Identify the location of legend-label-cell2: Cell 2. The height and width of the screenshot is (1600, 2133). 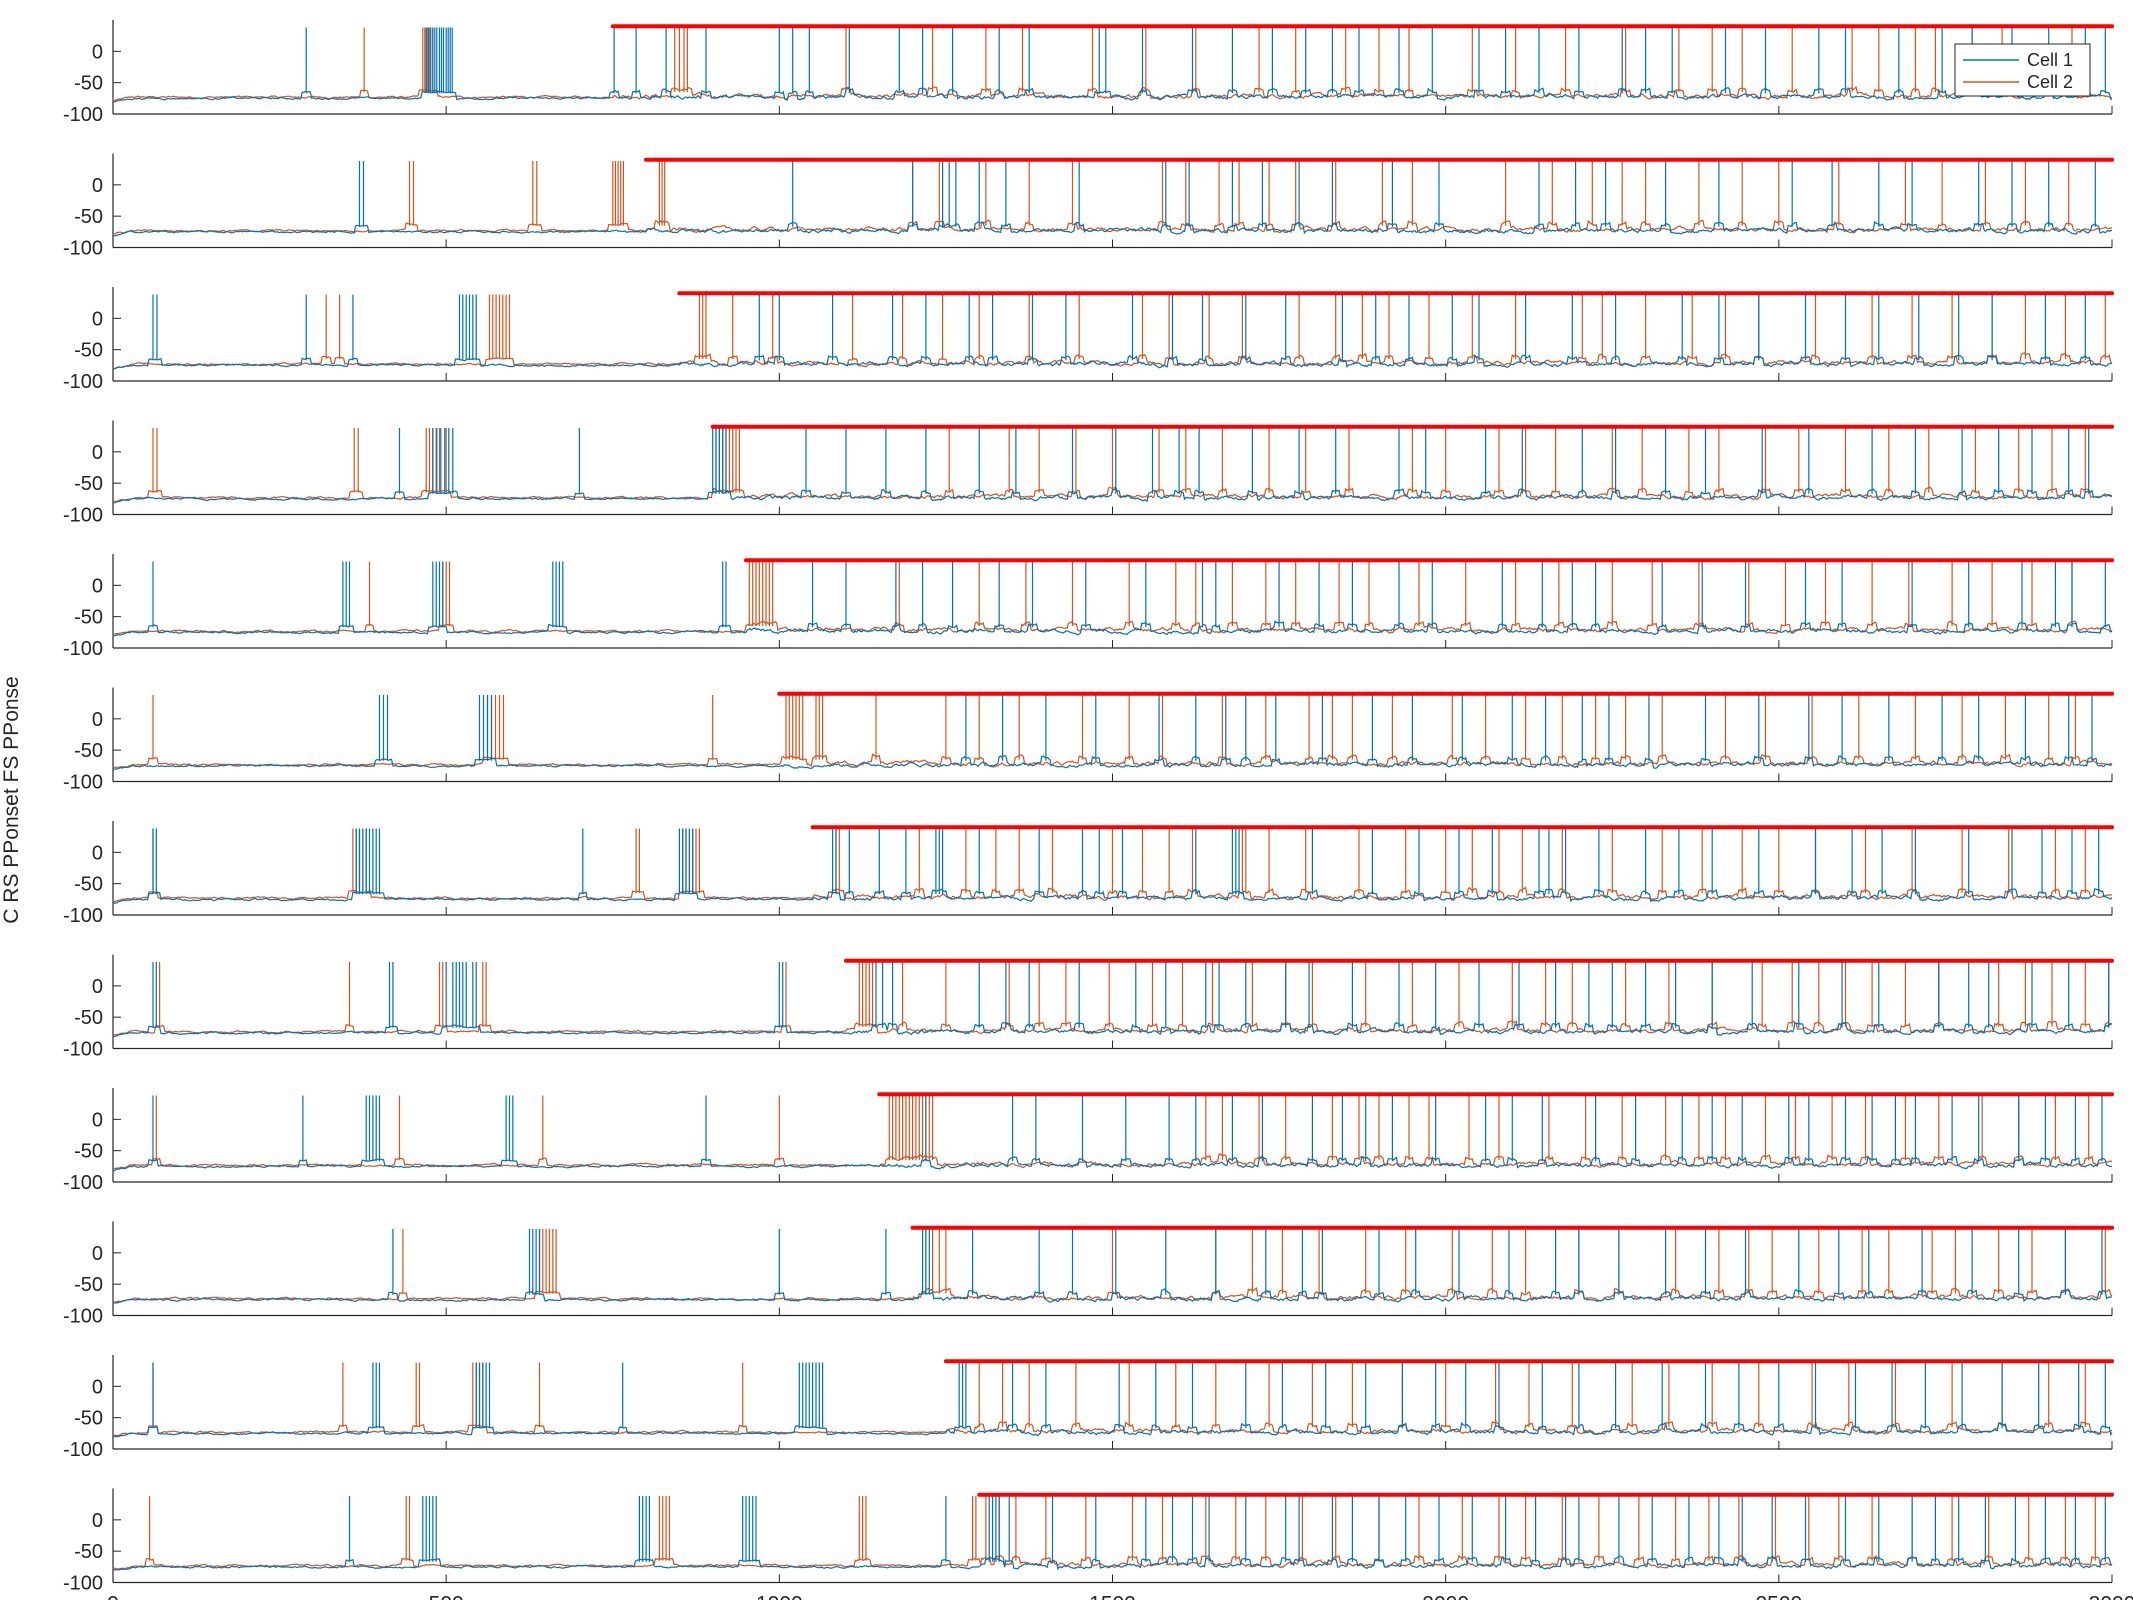
(2050, 82).